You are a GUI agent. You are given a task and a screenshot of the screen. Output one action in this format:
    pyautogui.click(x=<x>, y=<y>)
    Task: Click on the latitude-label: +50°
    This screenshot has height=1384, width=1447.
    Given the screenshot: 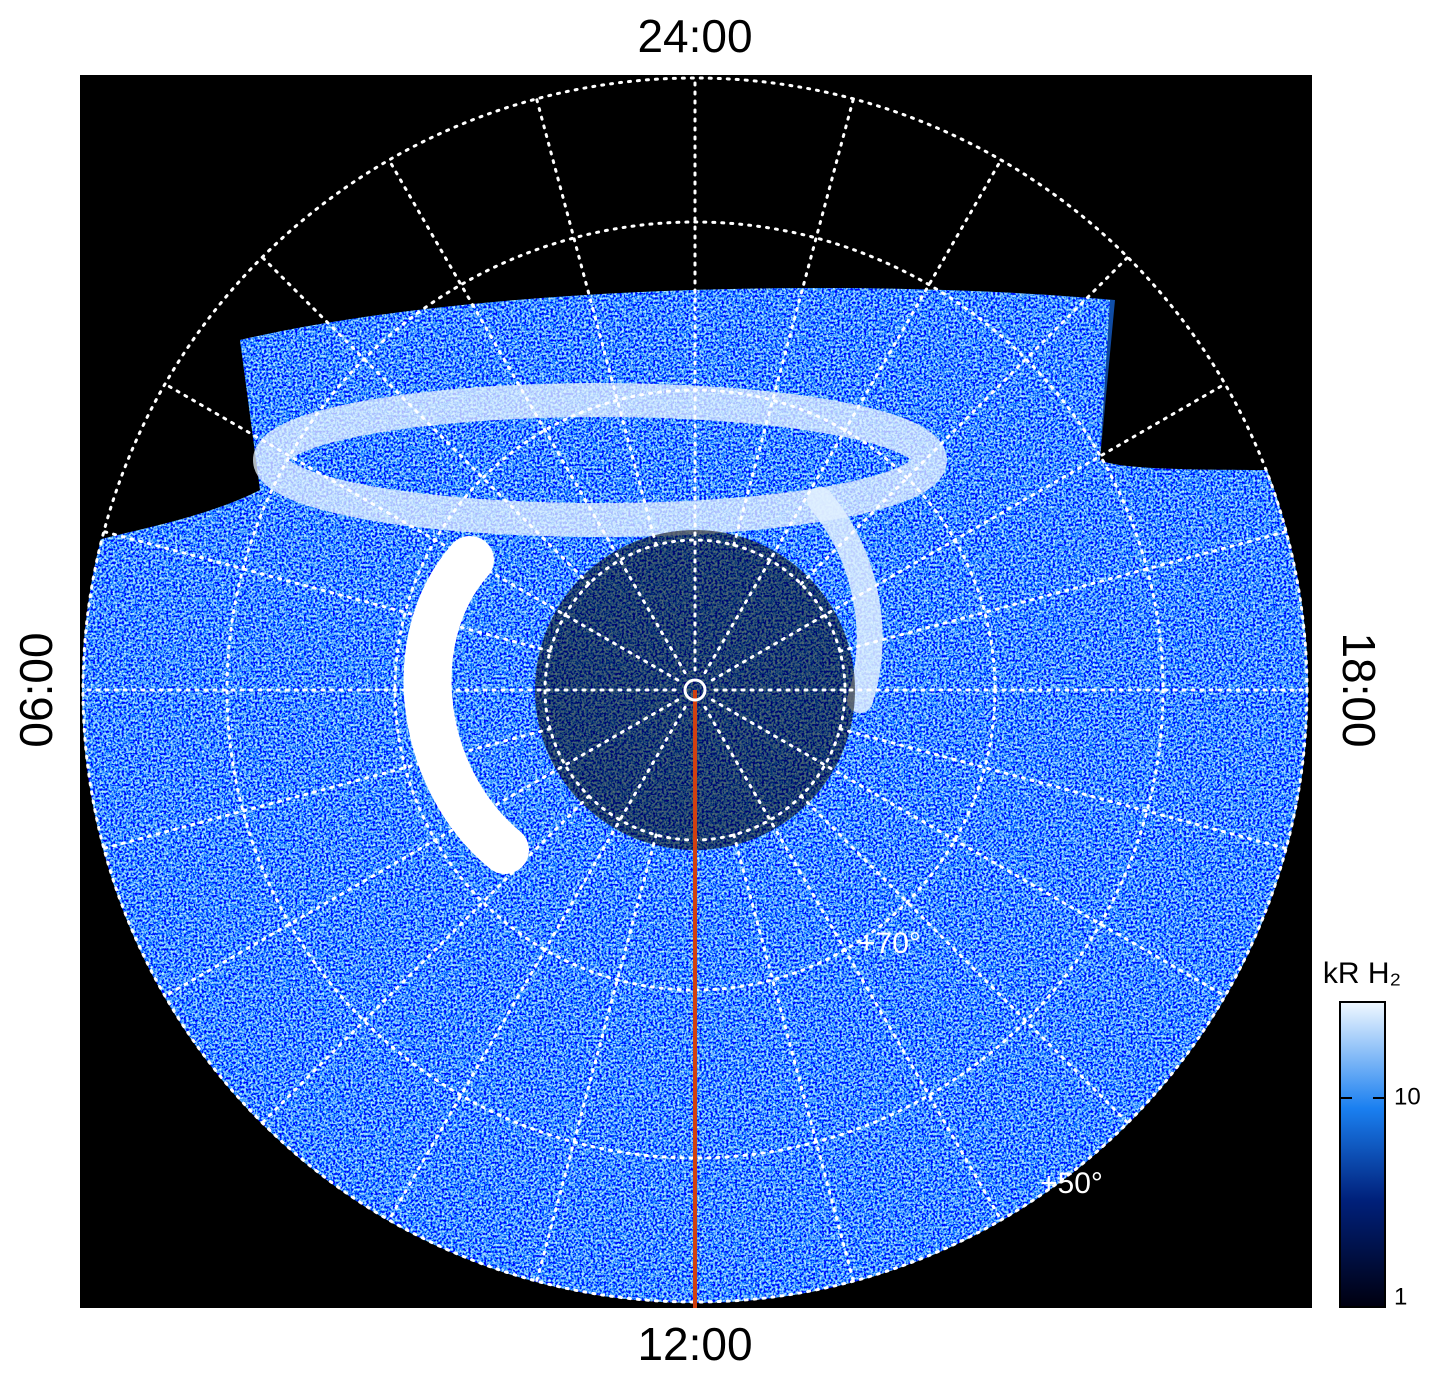 What is the action you would take?
    pyautogui.click(x=1071, y=1183)
    